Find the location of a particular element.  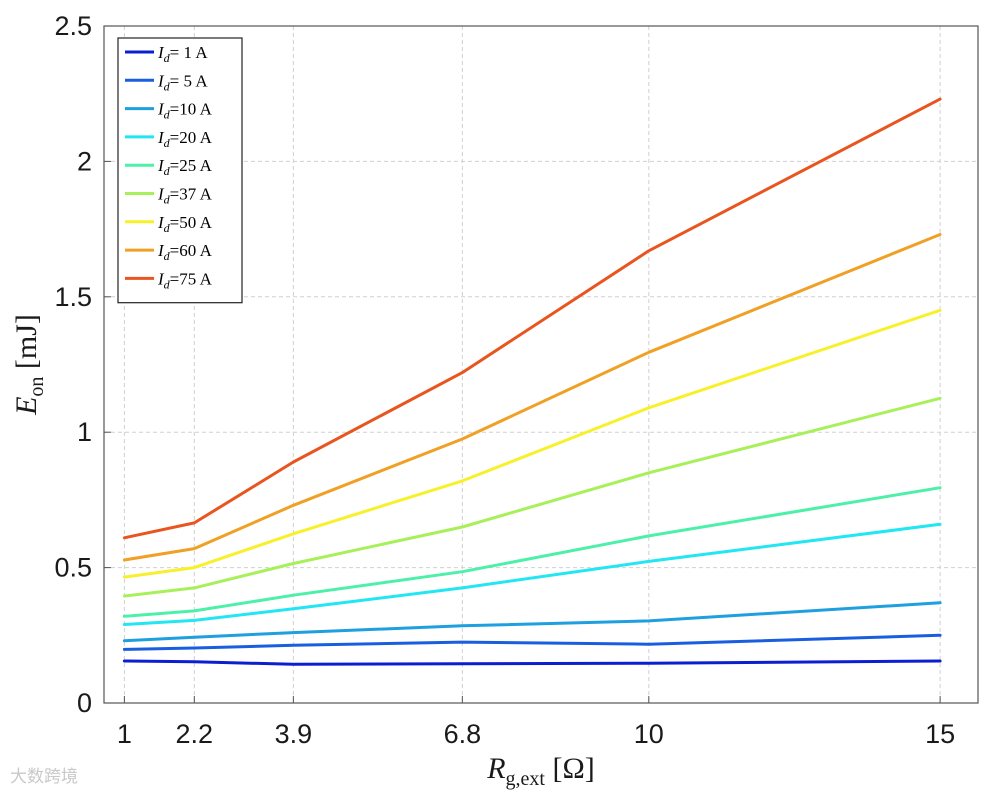

watermark: 大数跨境 is located at coordinates (44, 777).